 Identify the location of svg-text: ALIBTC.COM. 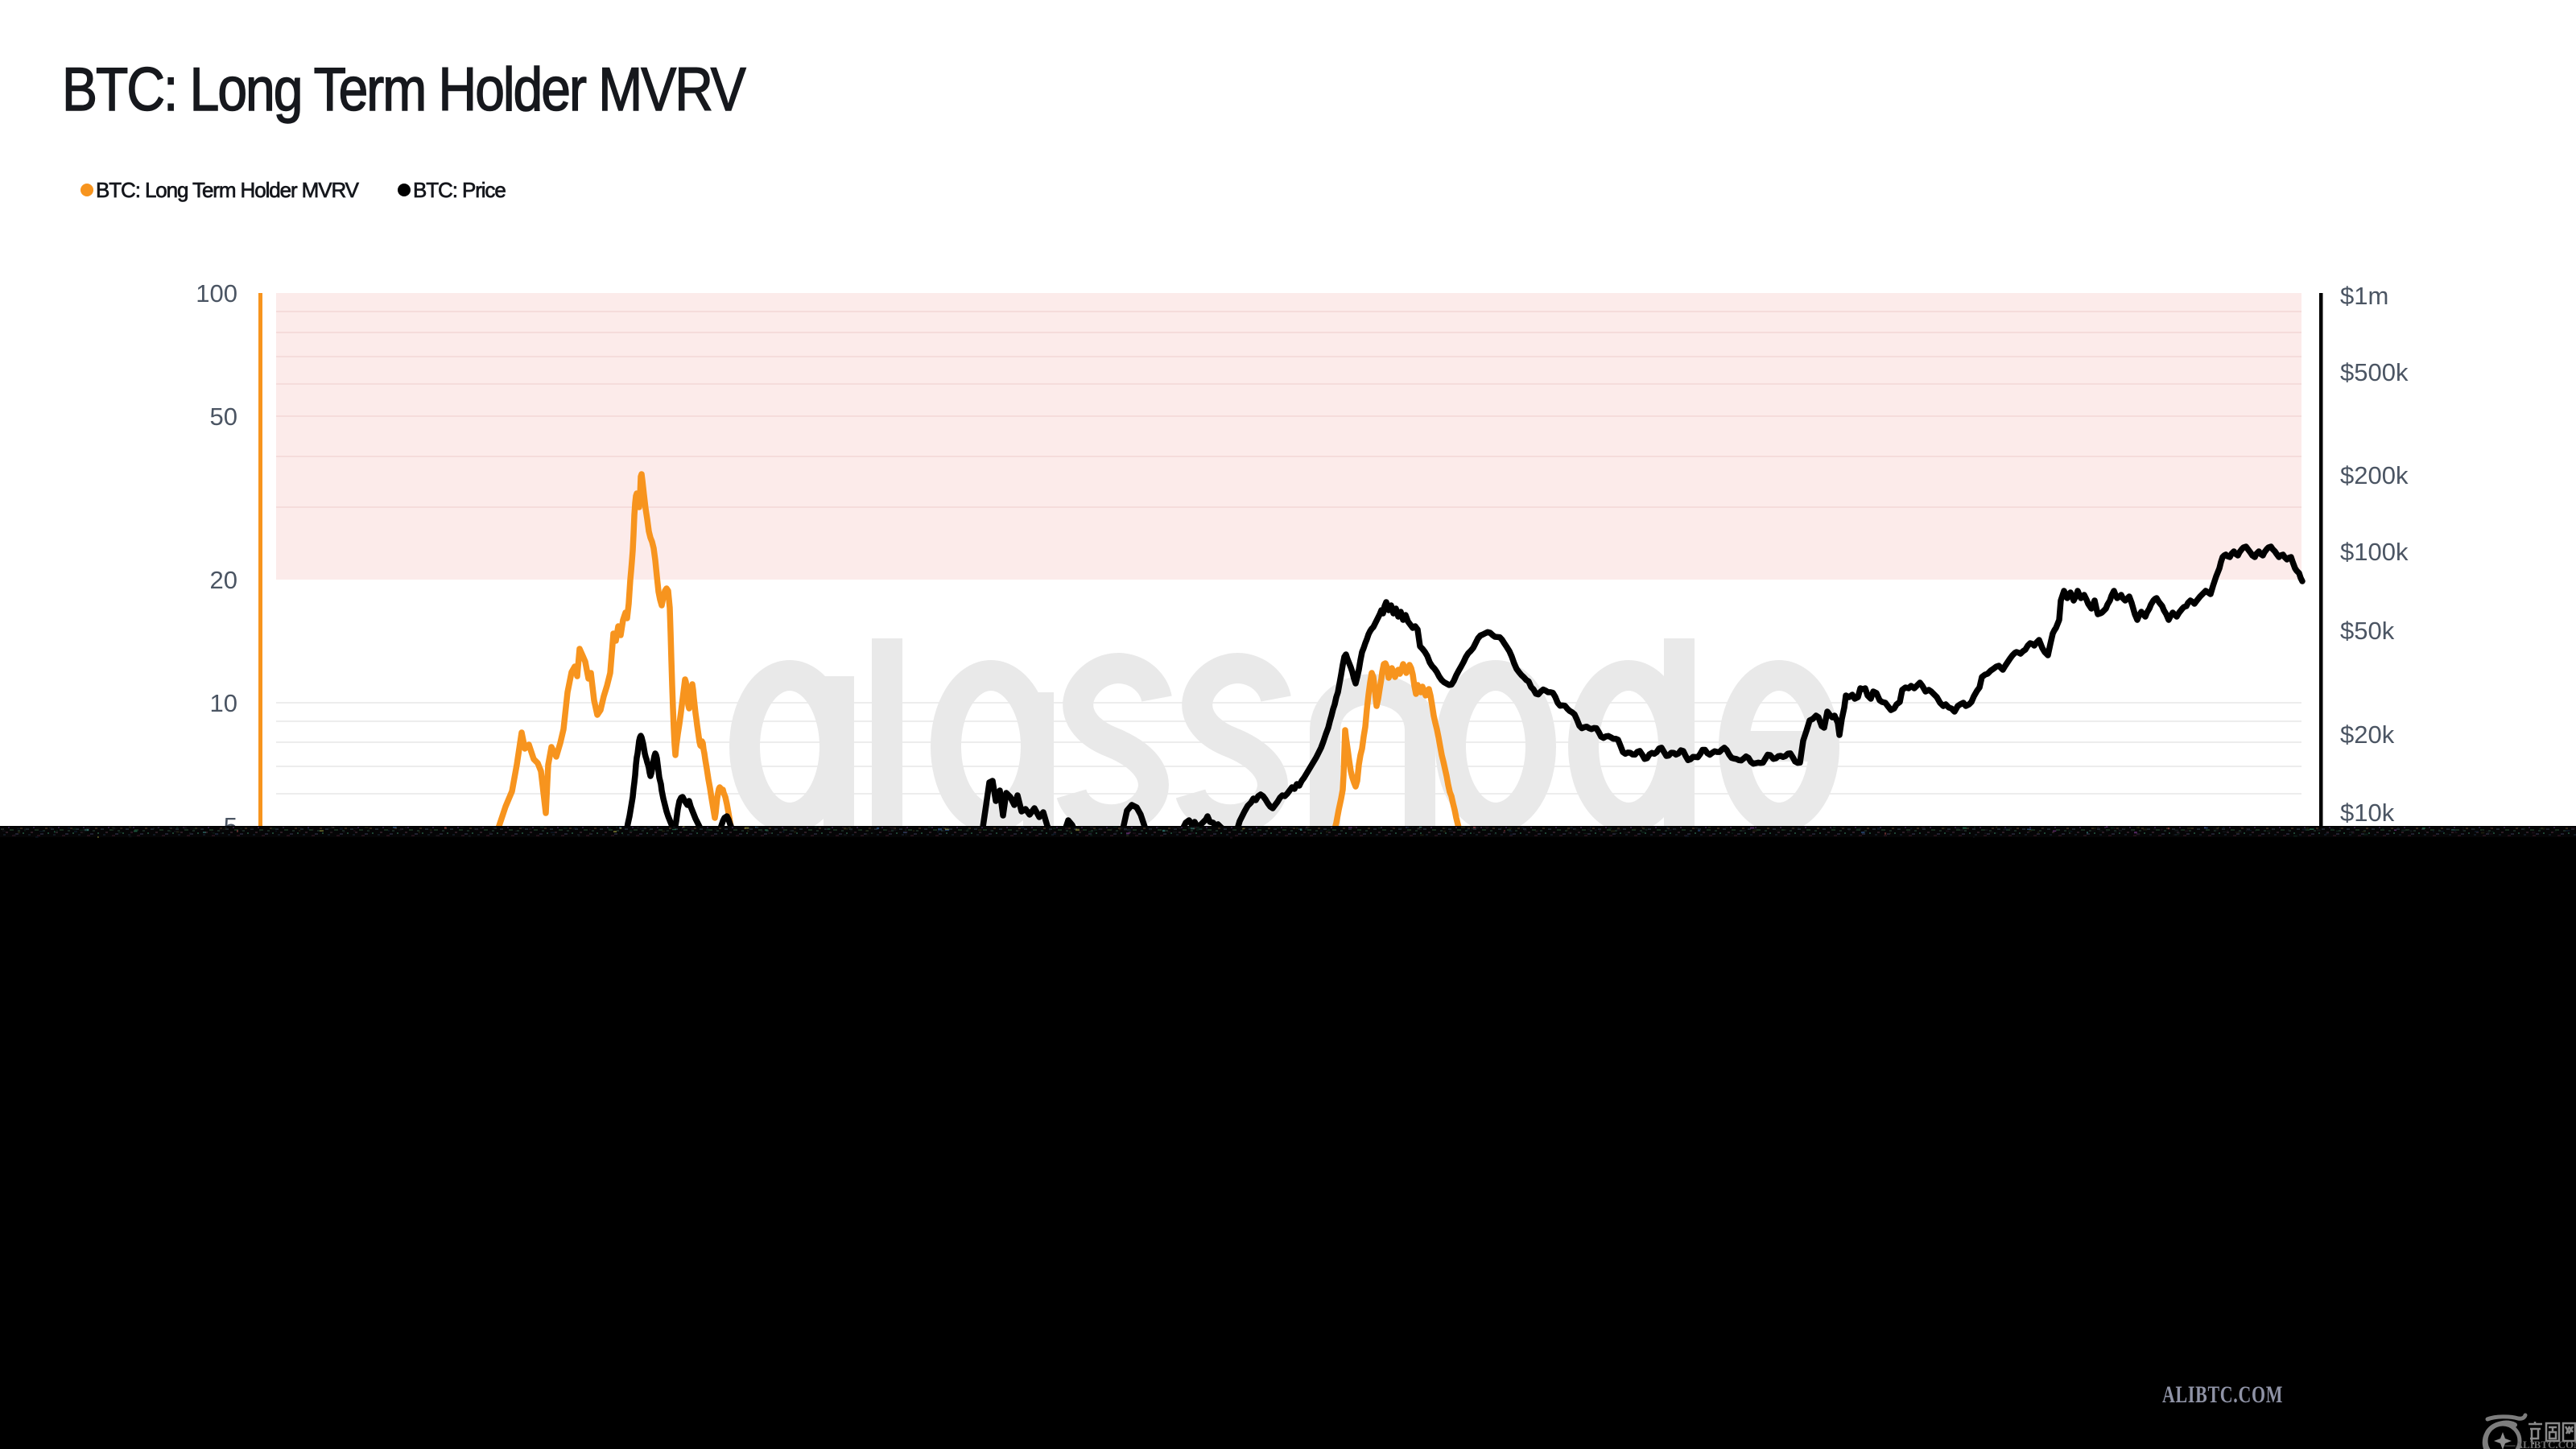
(2222, 1394).